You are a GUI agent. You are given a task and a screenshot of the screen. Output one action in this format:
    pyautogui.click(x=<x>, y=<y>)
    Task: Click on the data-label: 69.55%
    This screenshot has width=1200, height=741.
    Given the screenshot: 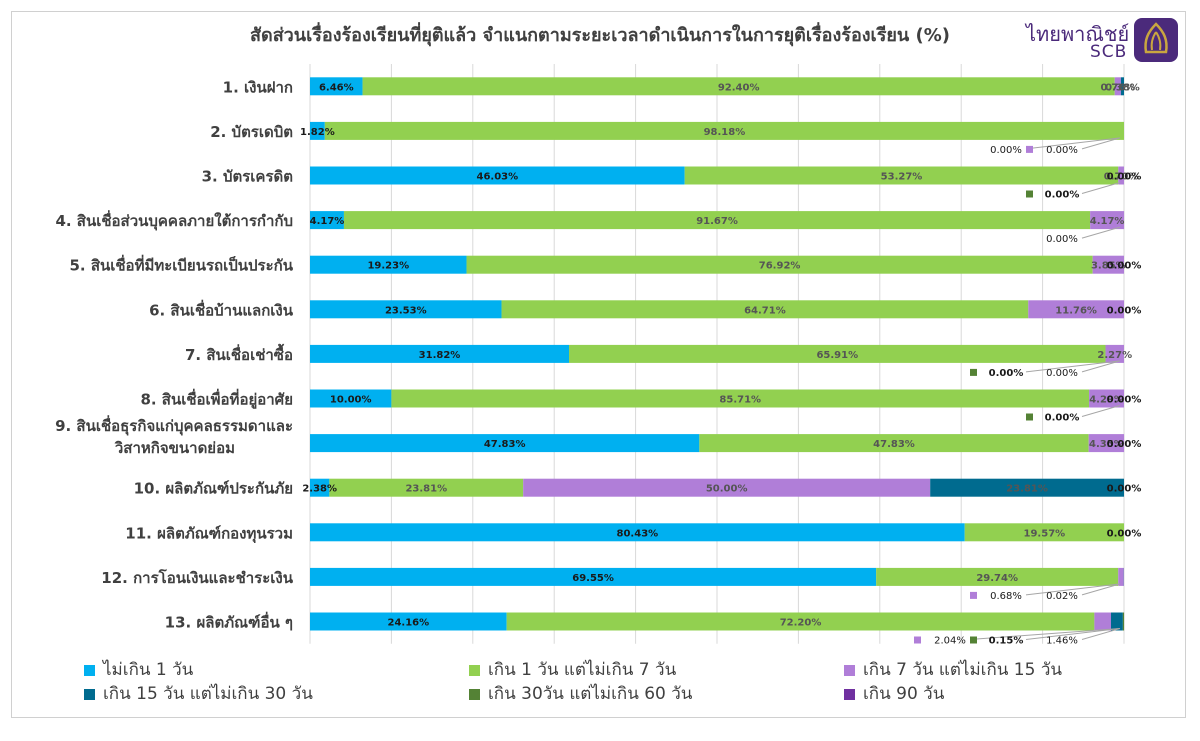 What is the action you would take?
    pyautogui.click(x=593, y=578)
    